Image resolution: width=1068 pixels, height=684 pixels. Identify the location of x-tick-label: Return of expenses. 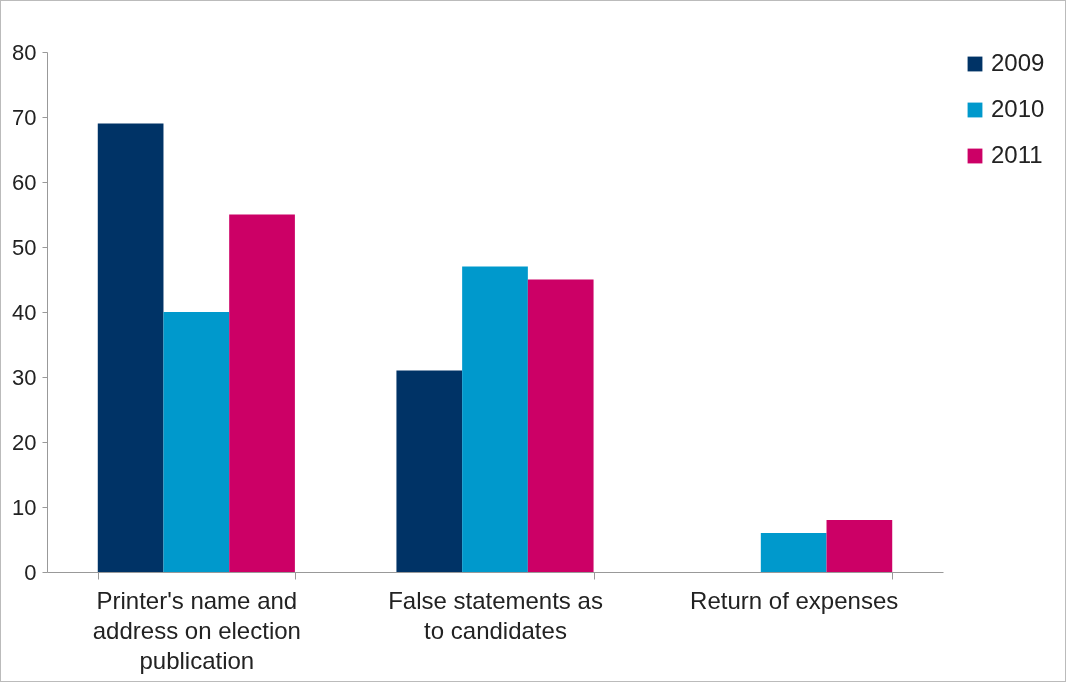
(794, 600).